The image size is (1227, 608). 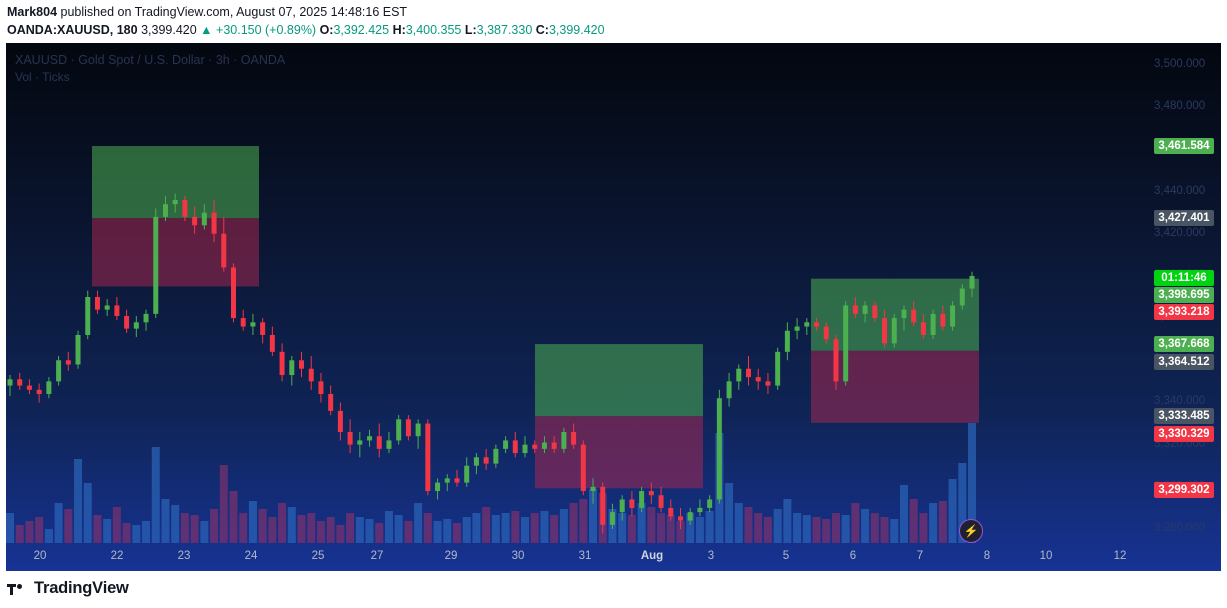 What do you see at coordinates (1180, 528) in the screenshot?
I see `price-axis-tick: 3,280.000` at bounding box center [1180, 528].